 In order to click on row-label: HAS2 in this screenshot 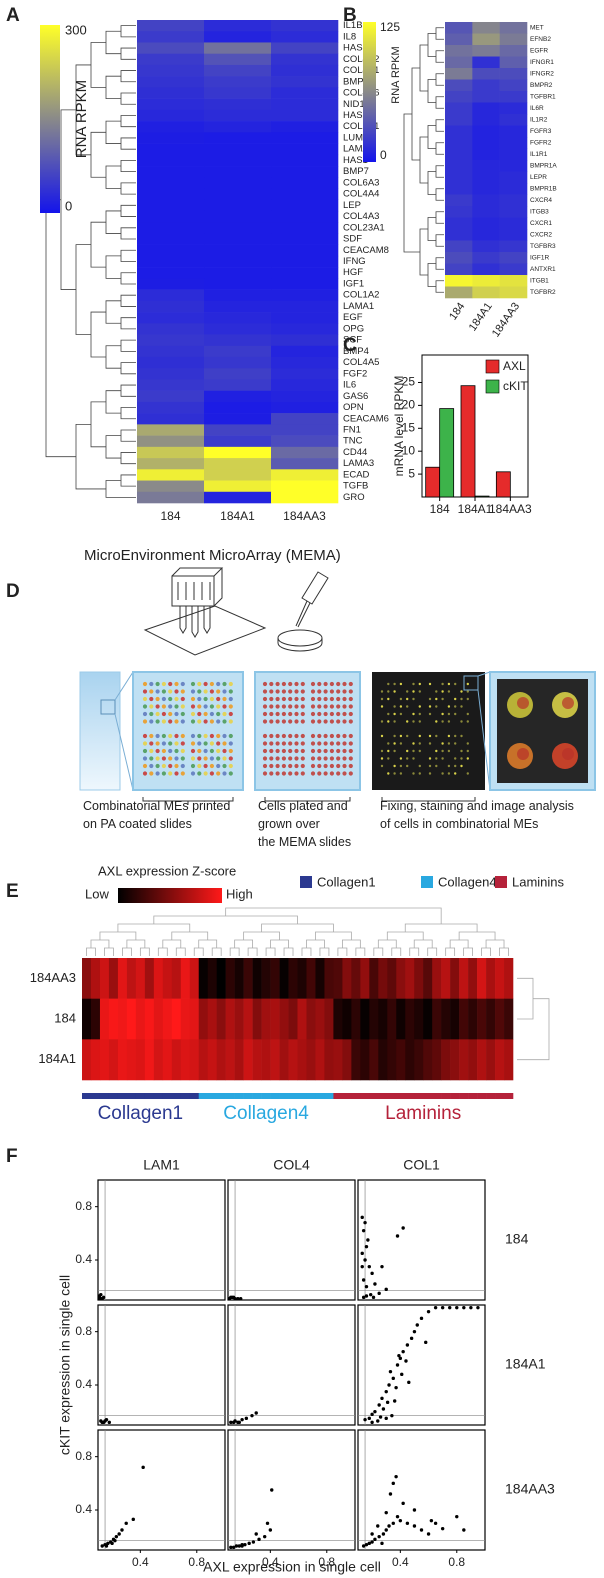, I will do `click(355, 115)`.